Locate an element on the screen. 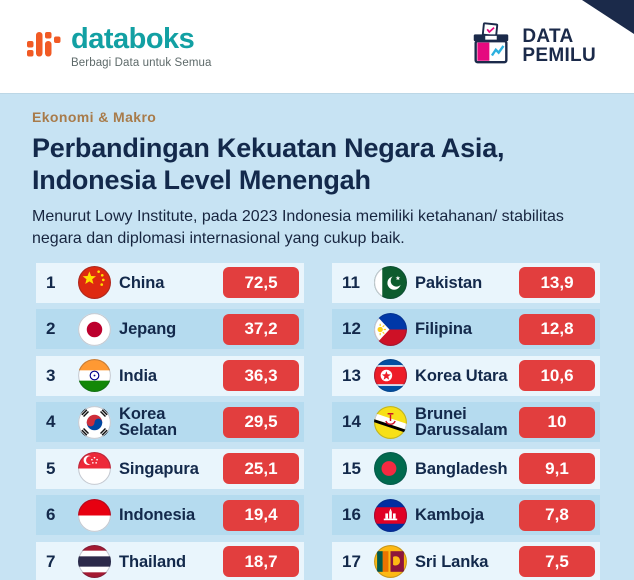 Image resolution: width=634 pixels, height=580 pixels. north-korea-flag-icon is located at coordinates (390, 376).